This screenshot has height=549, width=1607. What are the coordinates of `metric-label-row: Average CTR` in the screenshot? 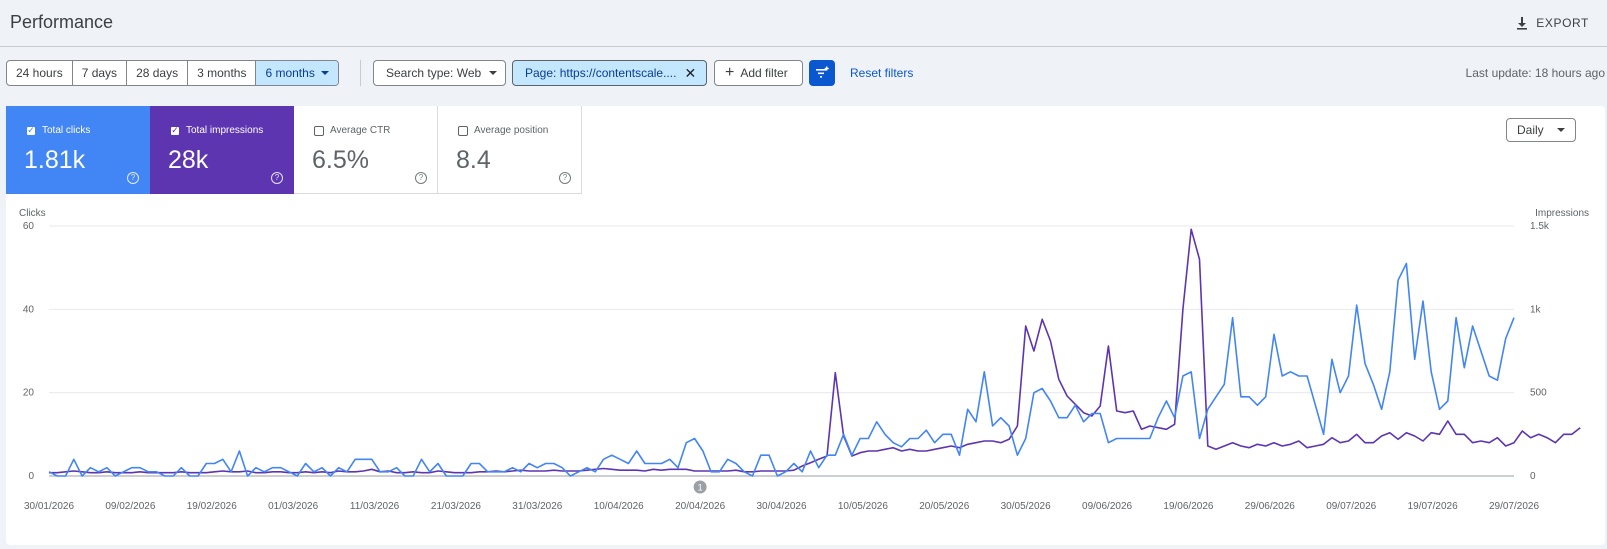 It's located at (352, 130).